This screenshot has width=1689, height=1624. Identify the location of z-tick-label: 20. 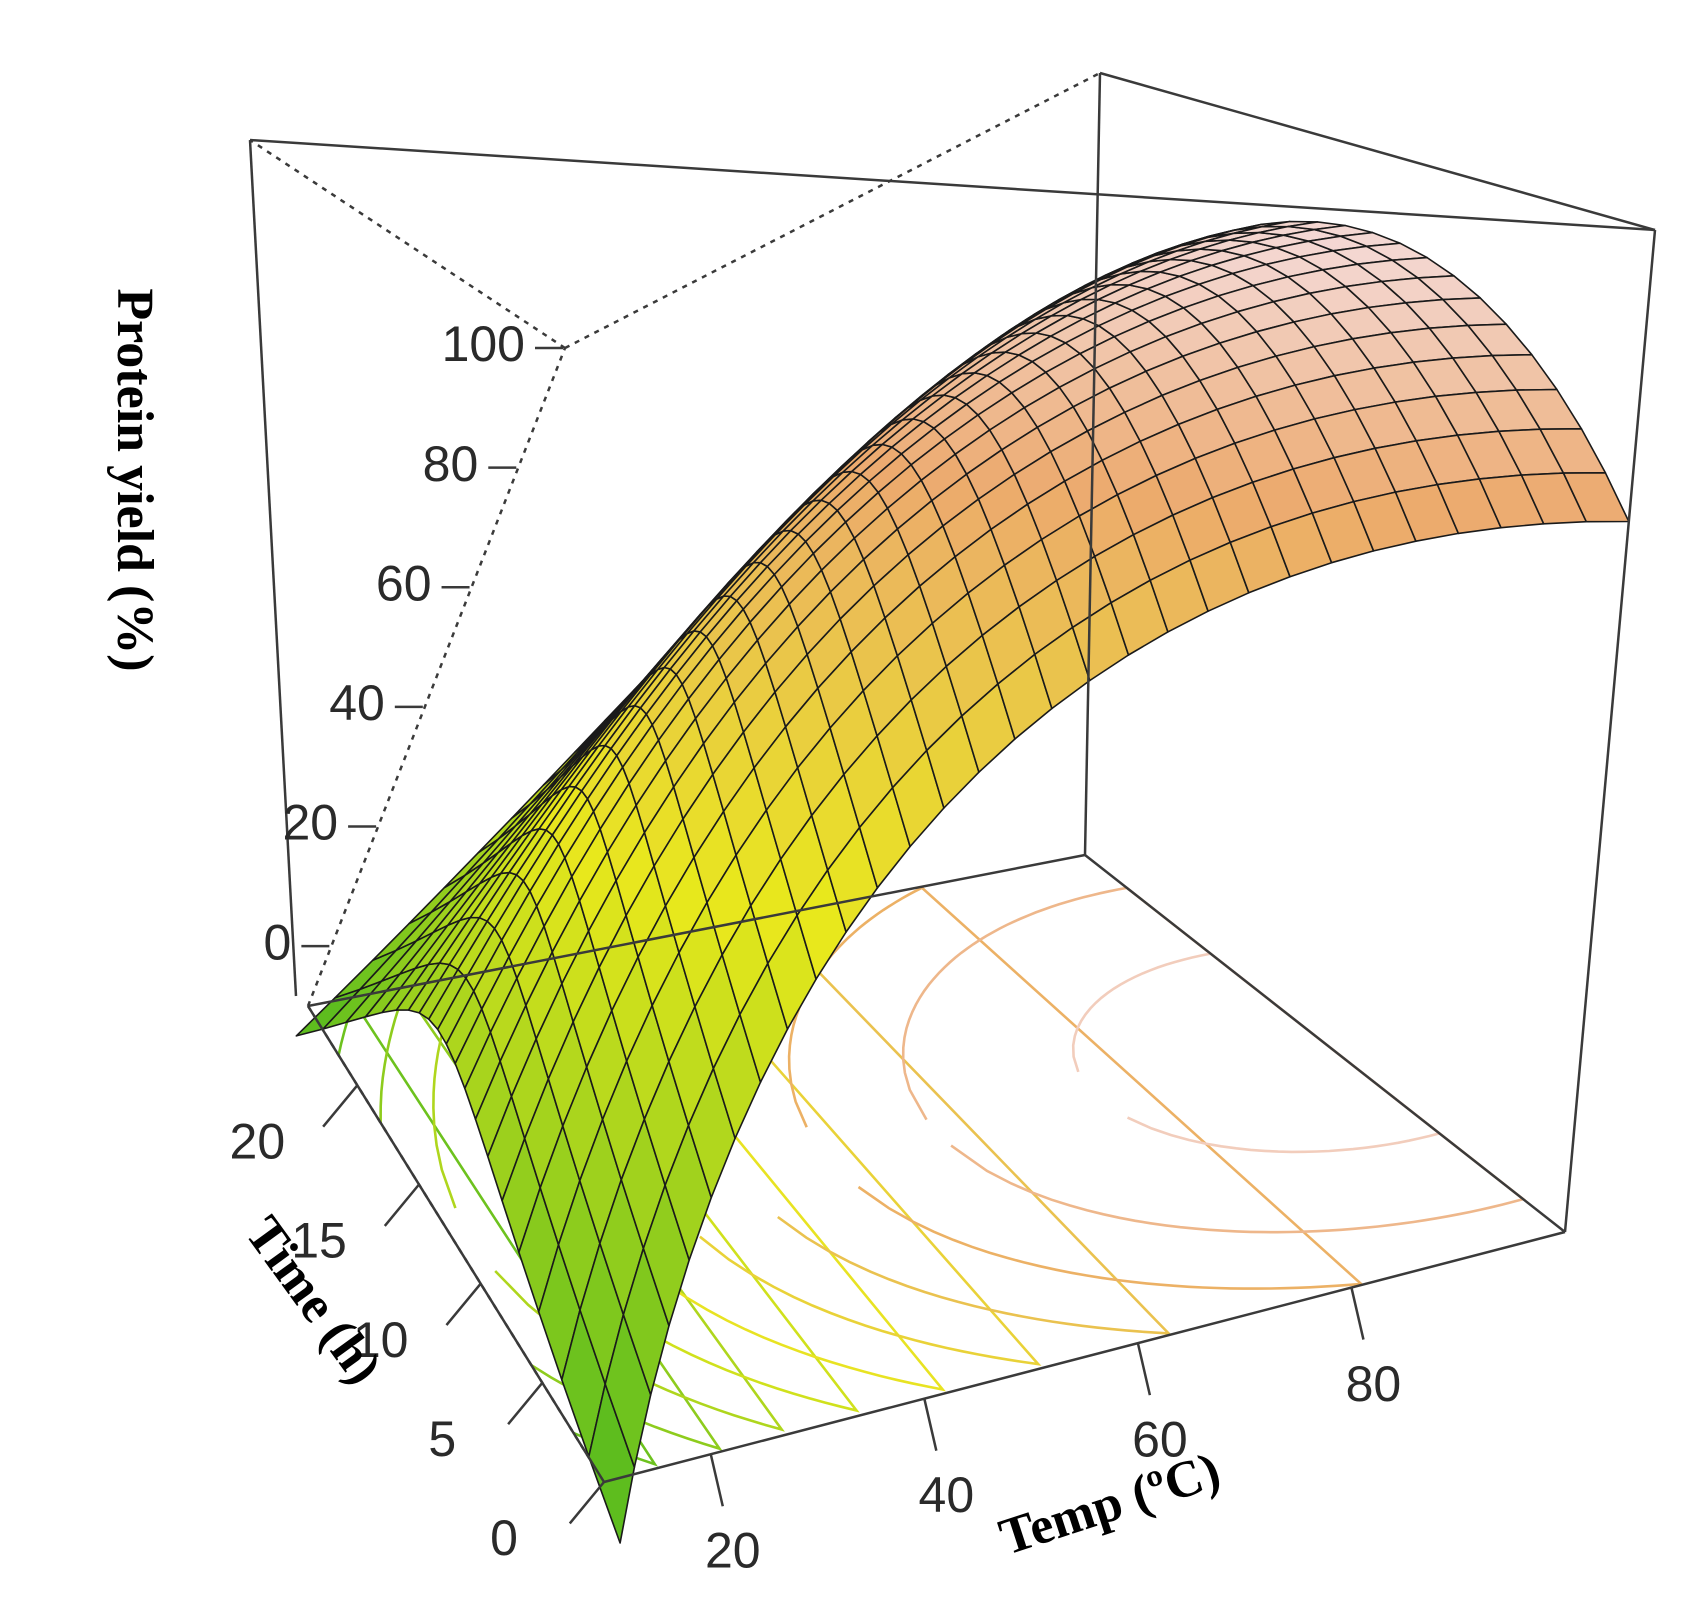
(310, 823).